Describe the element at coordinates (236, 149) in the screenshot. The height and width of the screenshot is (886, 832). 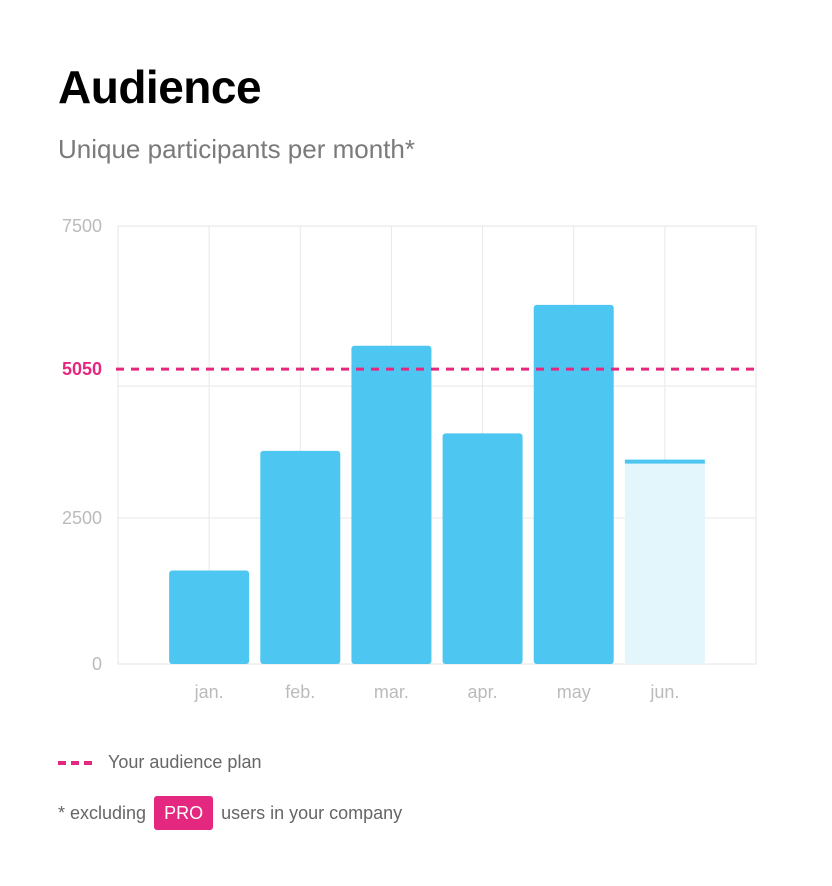
I see `page-subtitle: Unique participants per month*` at that location.